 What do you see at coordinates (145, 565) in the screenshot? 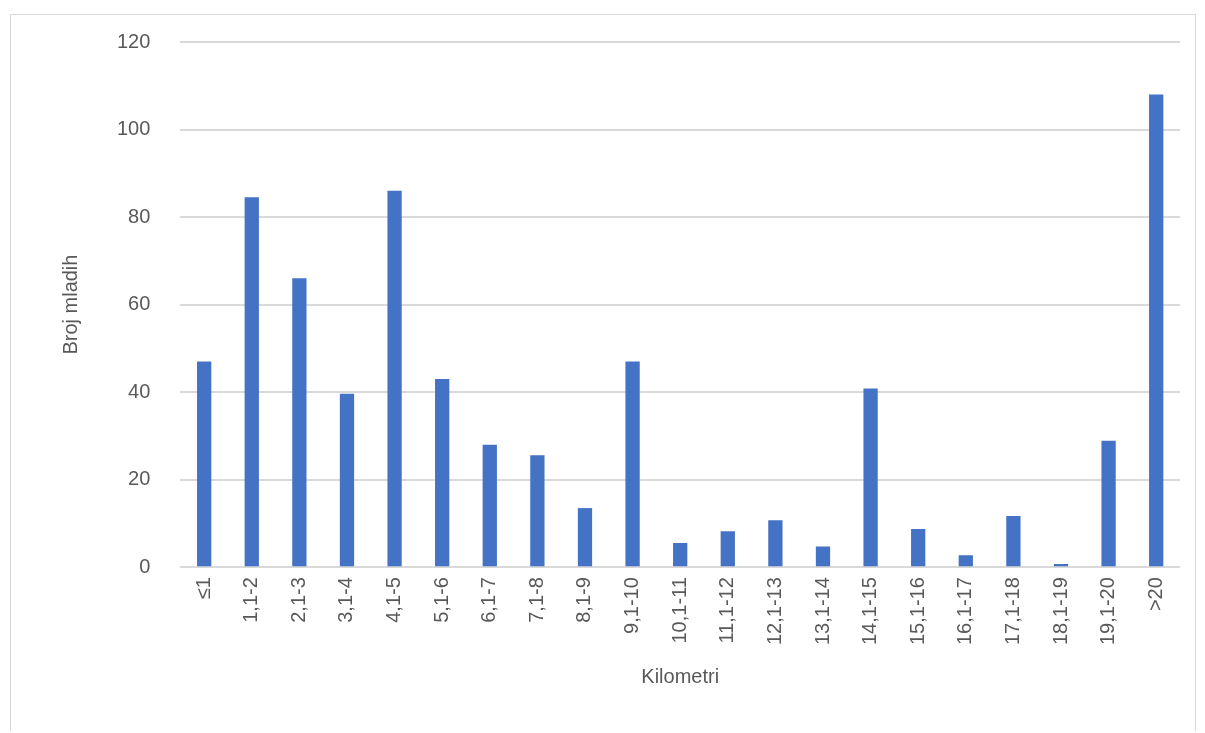
I see `y-tick-label: 0` at bounding box center [145, 565].